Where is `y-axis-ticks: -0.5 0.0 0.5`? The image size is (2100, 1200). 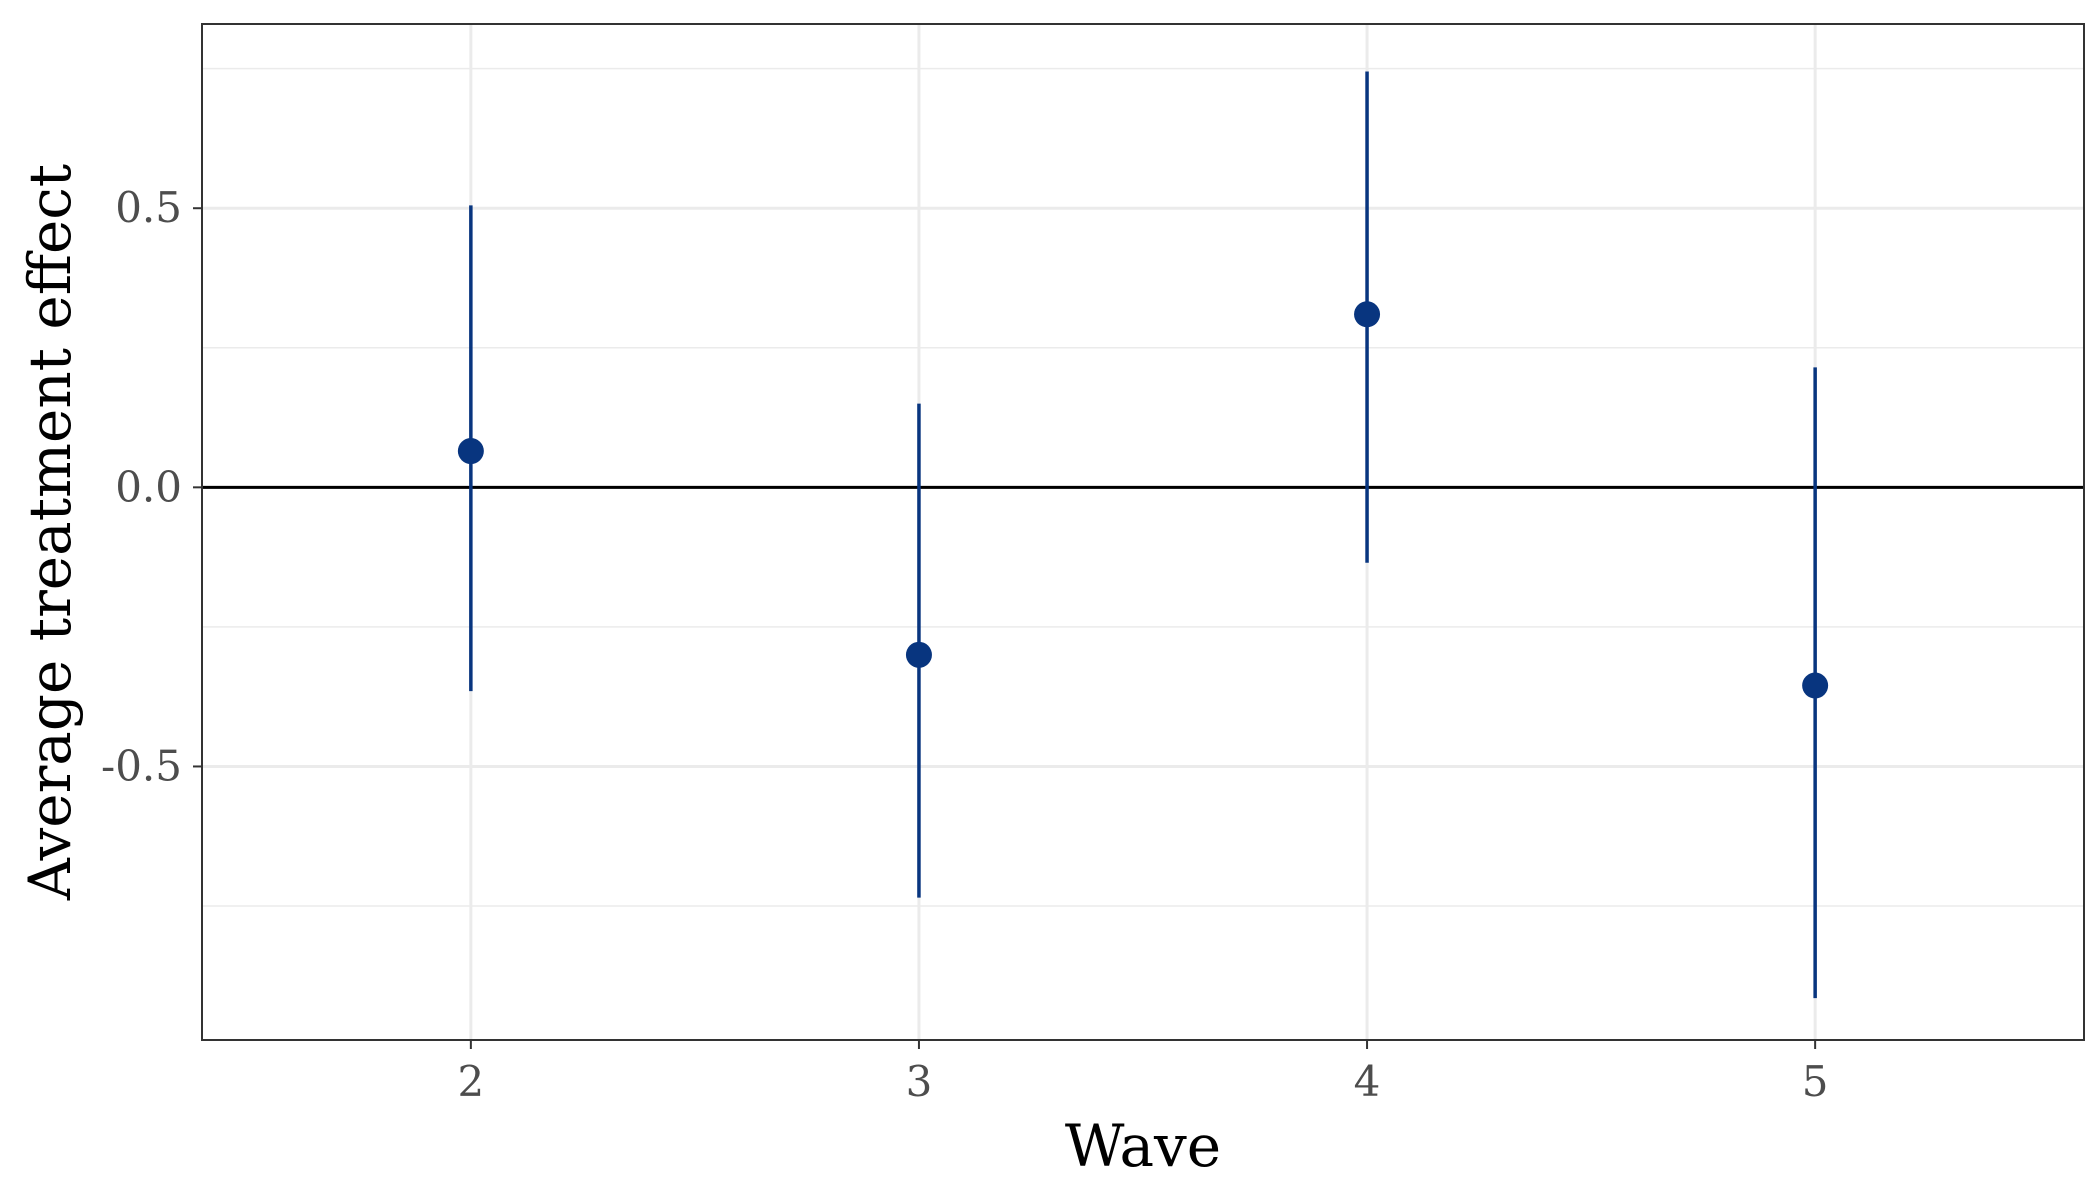 y-axis-ticks: -0.5 0.0 0.5 is located at coordinates (151, 486).